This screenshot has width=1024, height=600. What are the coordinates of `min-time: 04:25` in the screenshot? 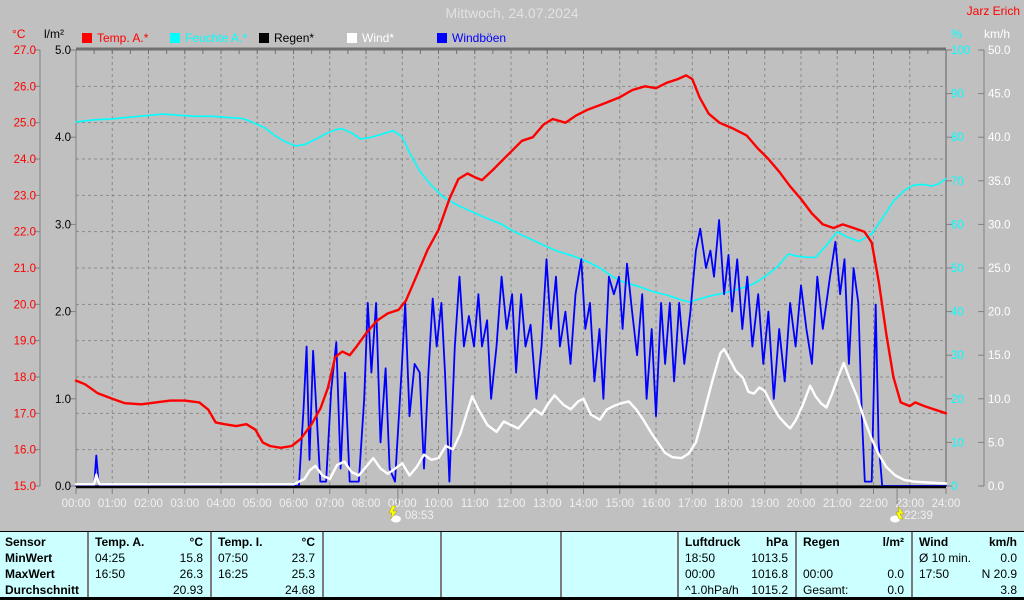 It's located at (110, 558).